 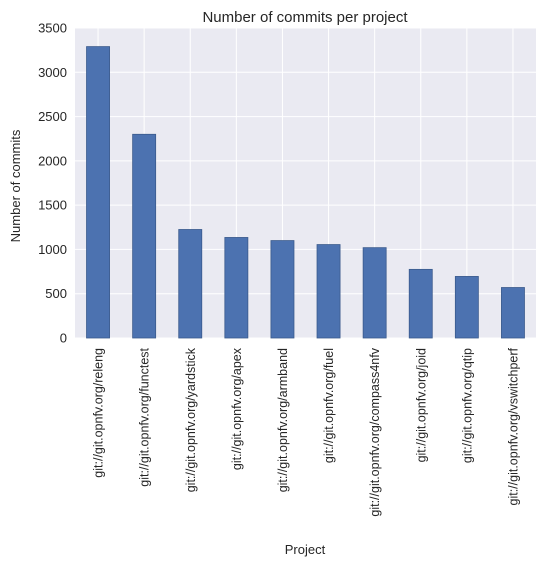 I want to click on x-tick-label: git://git.opnfv.org/compass4nfv, so click(x=375, y=431).